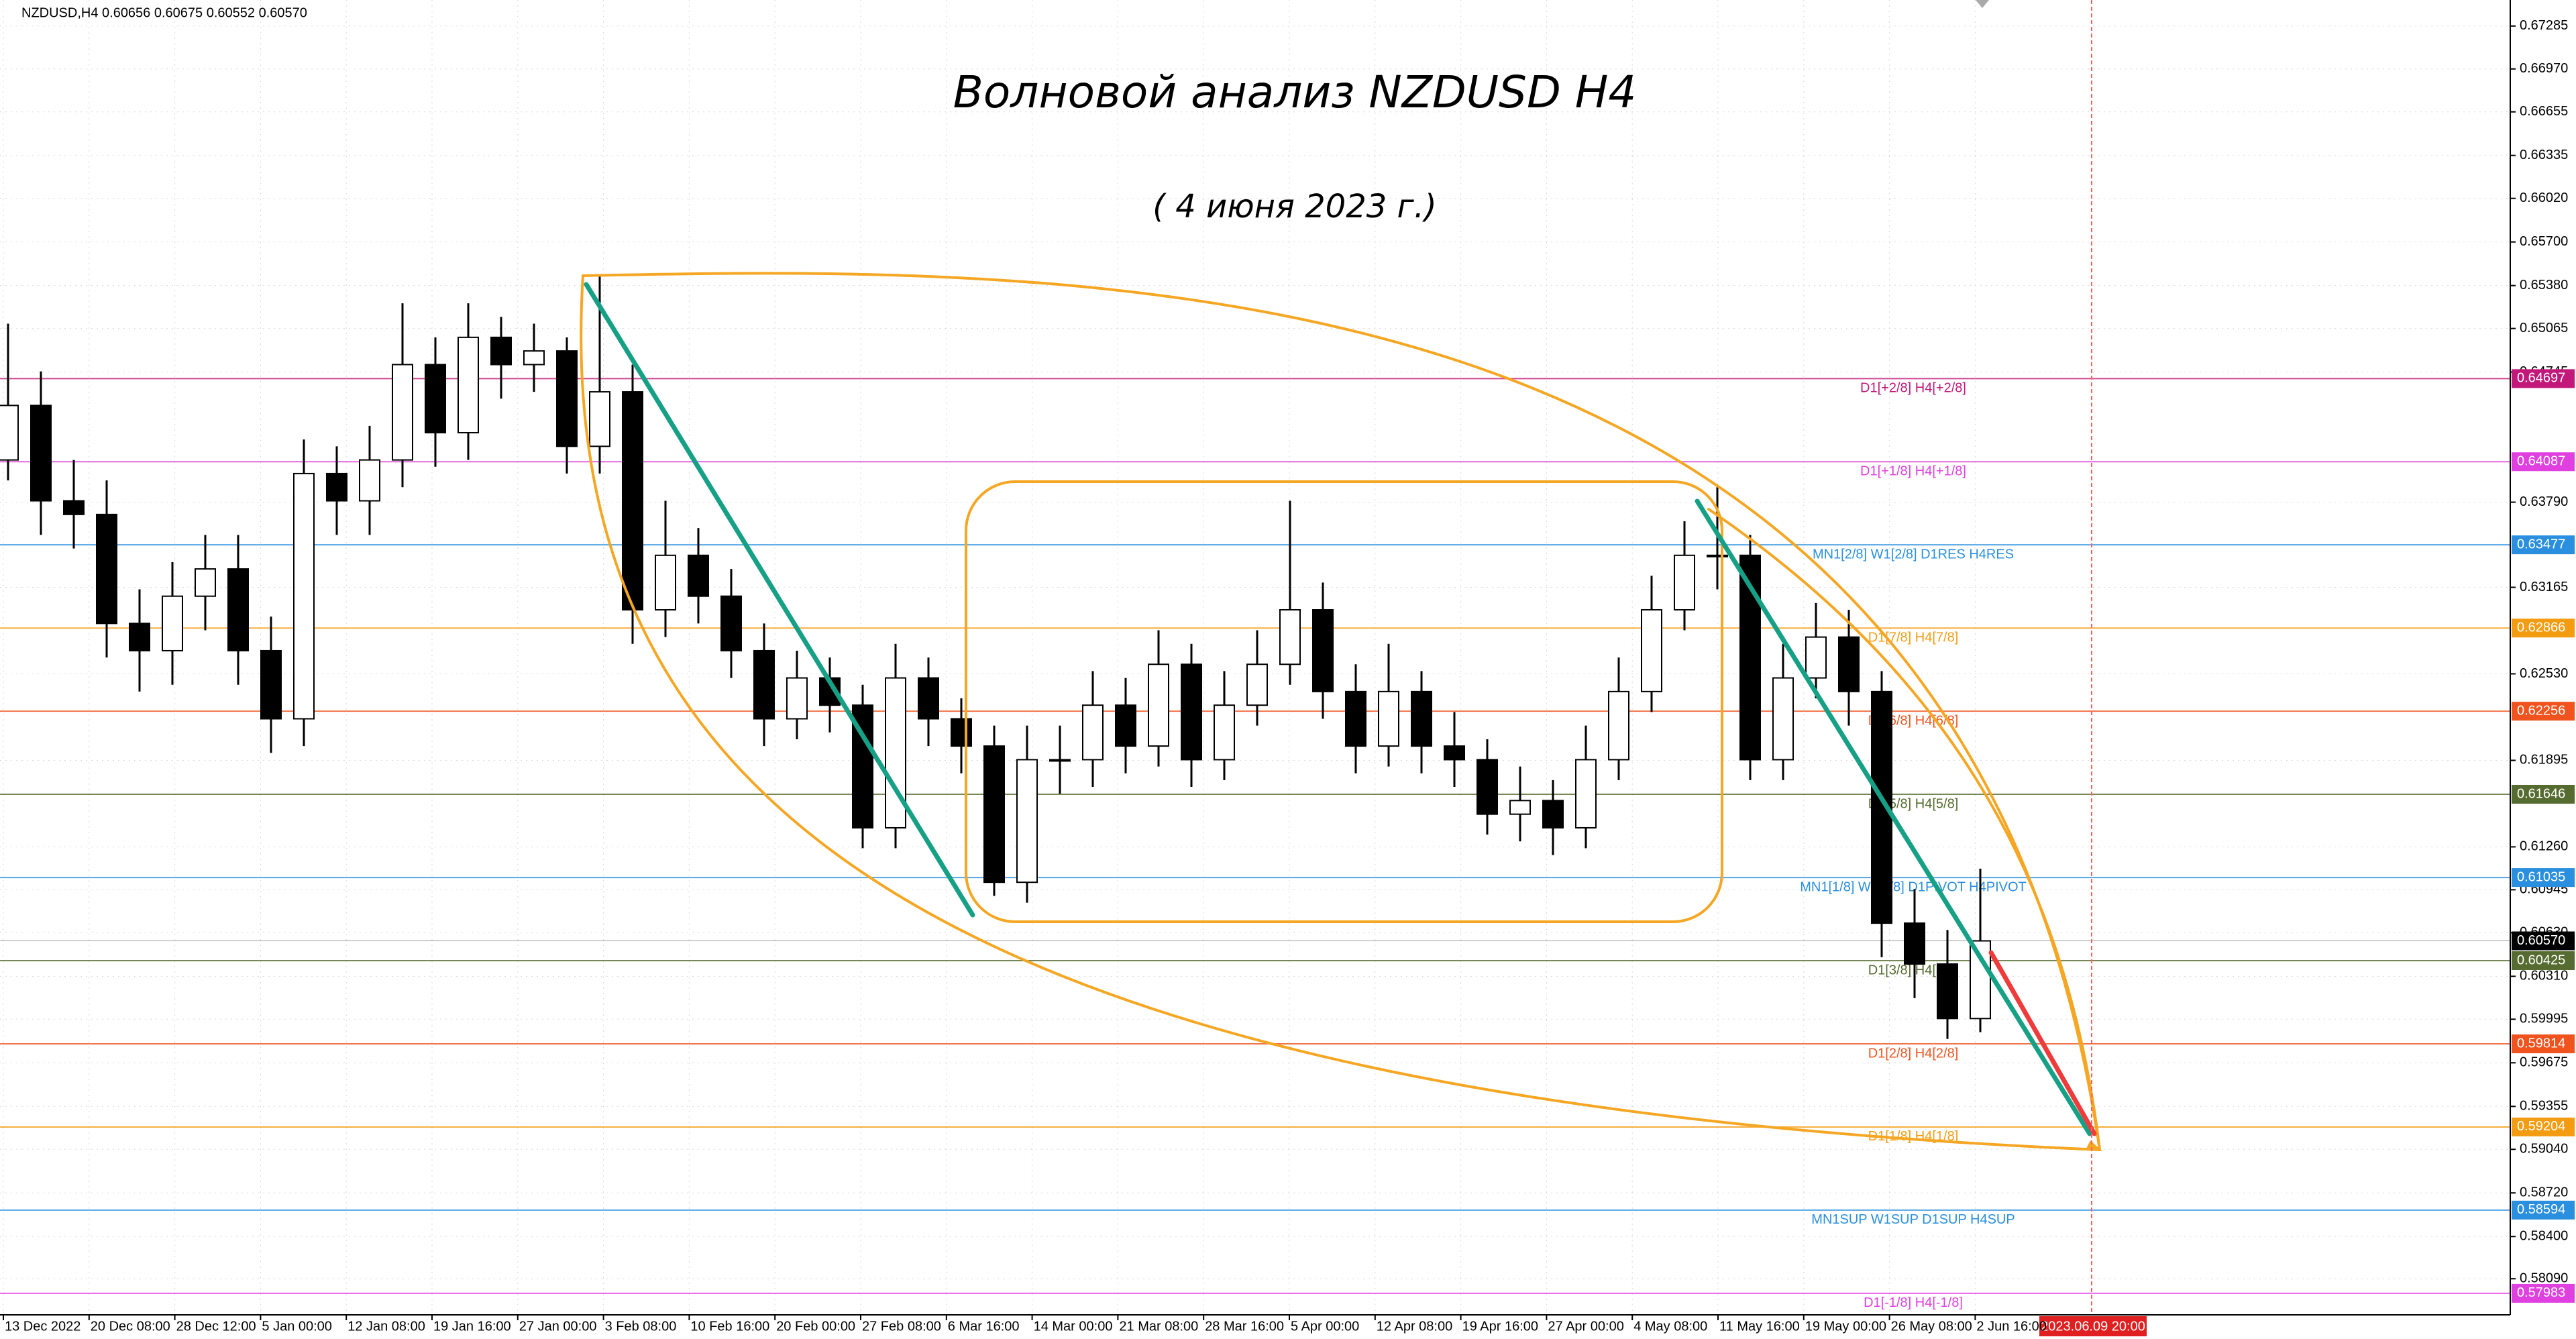  Describe the element at coordinates (42, 1326) in the screenshot. I see `x-tick-label: 13 Dec 2022` at that location.